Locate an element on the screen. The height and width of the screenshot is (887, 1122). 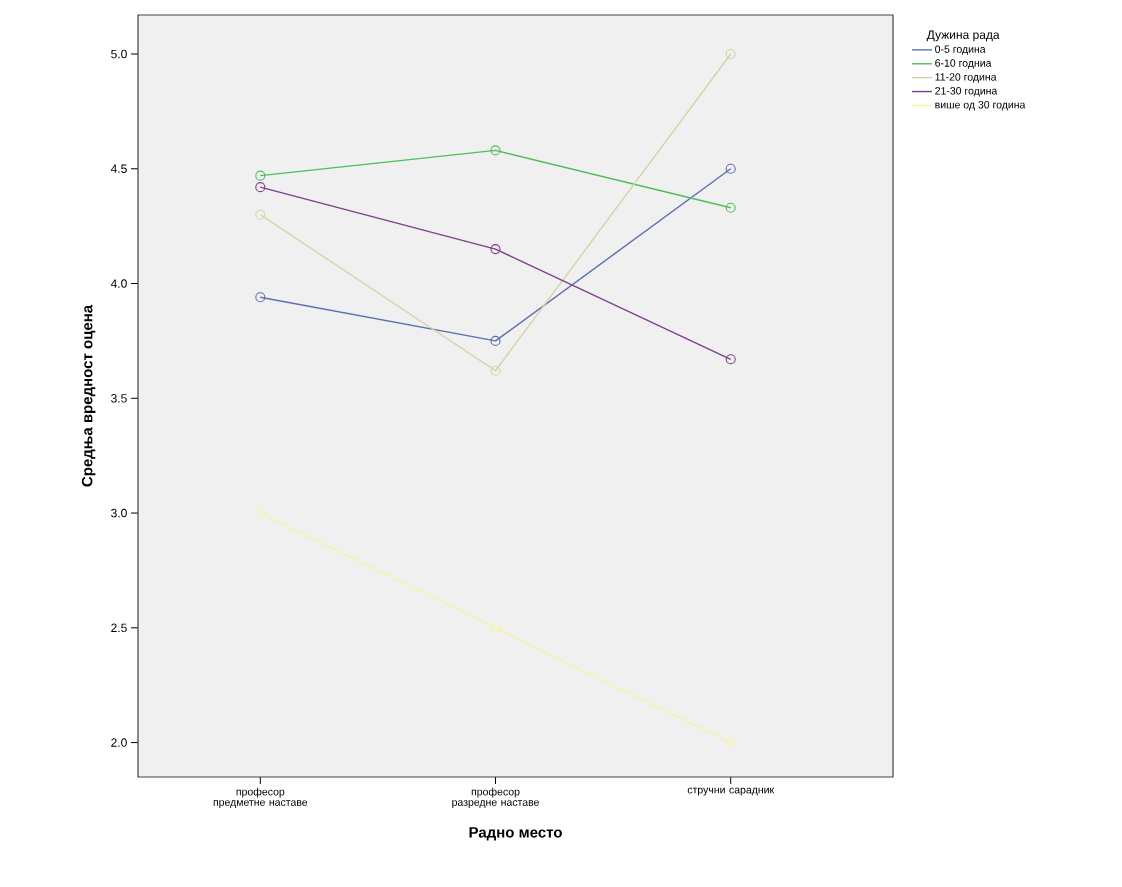
legend-label: више од 30 година is located at coordinates (980, 105).